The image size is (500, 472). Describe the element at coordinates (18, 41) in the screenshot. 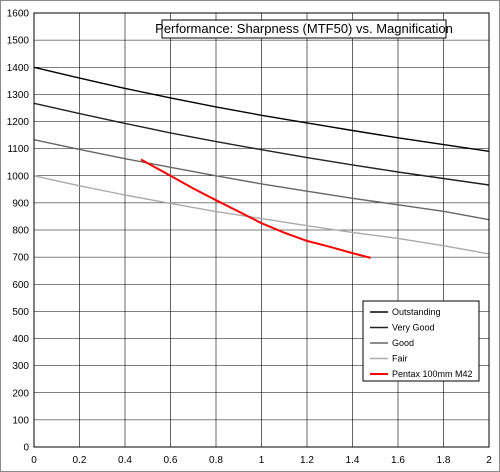

I see `y-tick-label: 1500` at that location.